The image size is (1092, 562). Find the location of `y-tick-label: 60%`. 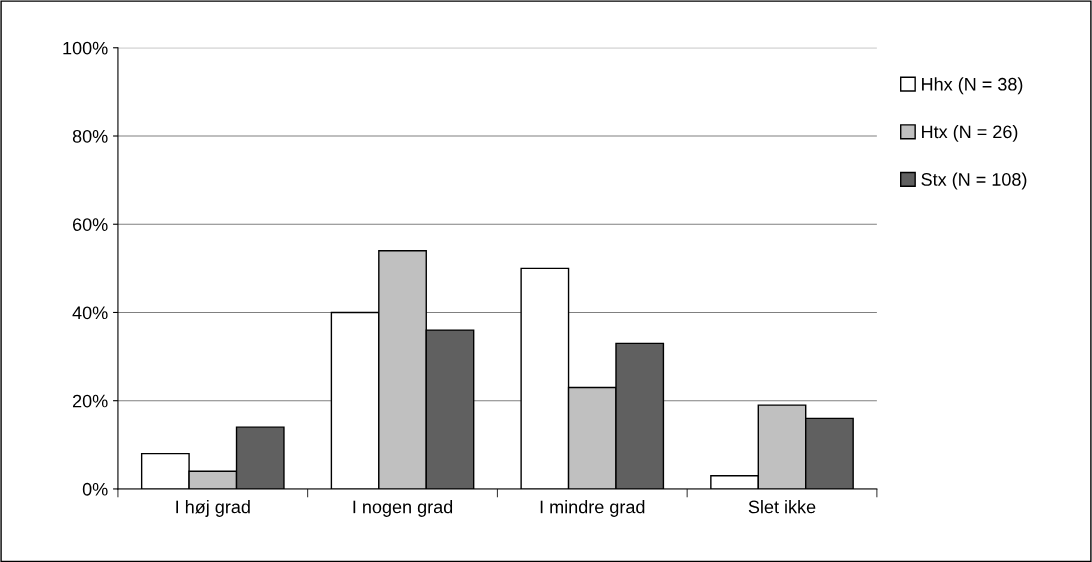

y-tick-label: 60% is located at coordinates (90, 224).